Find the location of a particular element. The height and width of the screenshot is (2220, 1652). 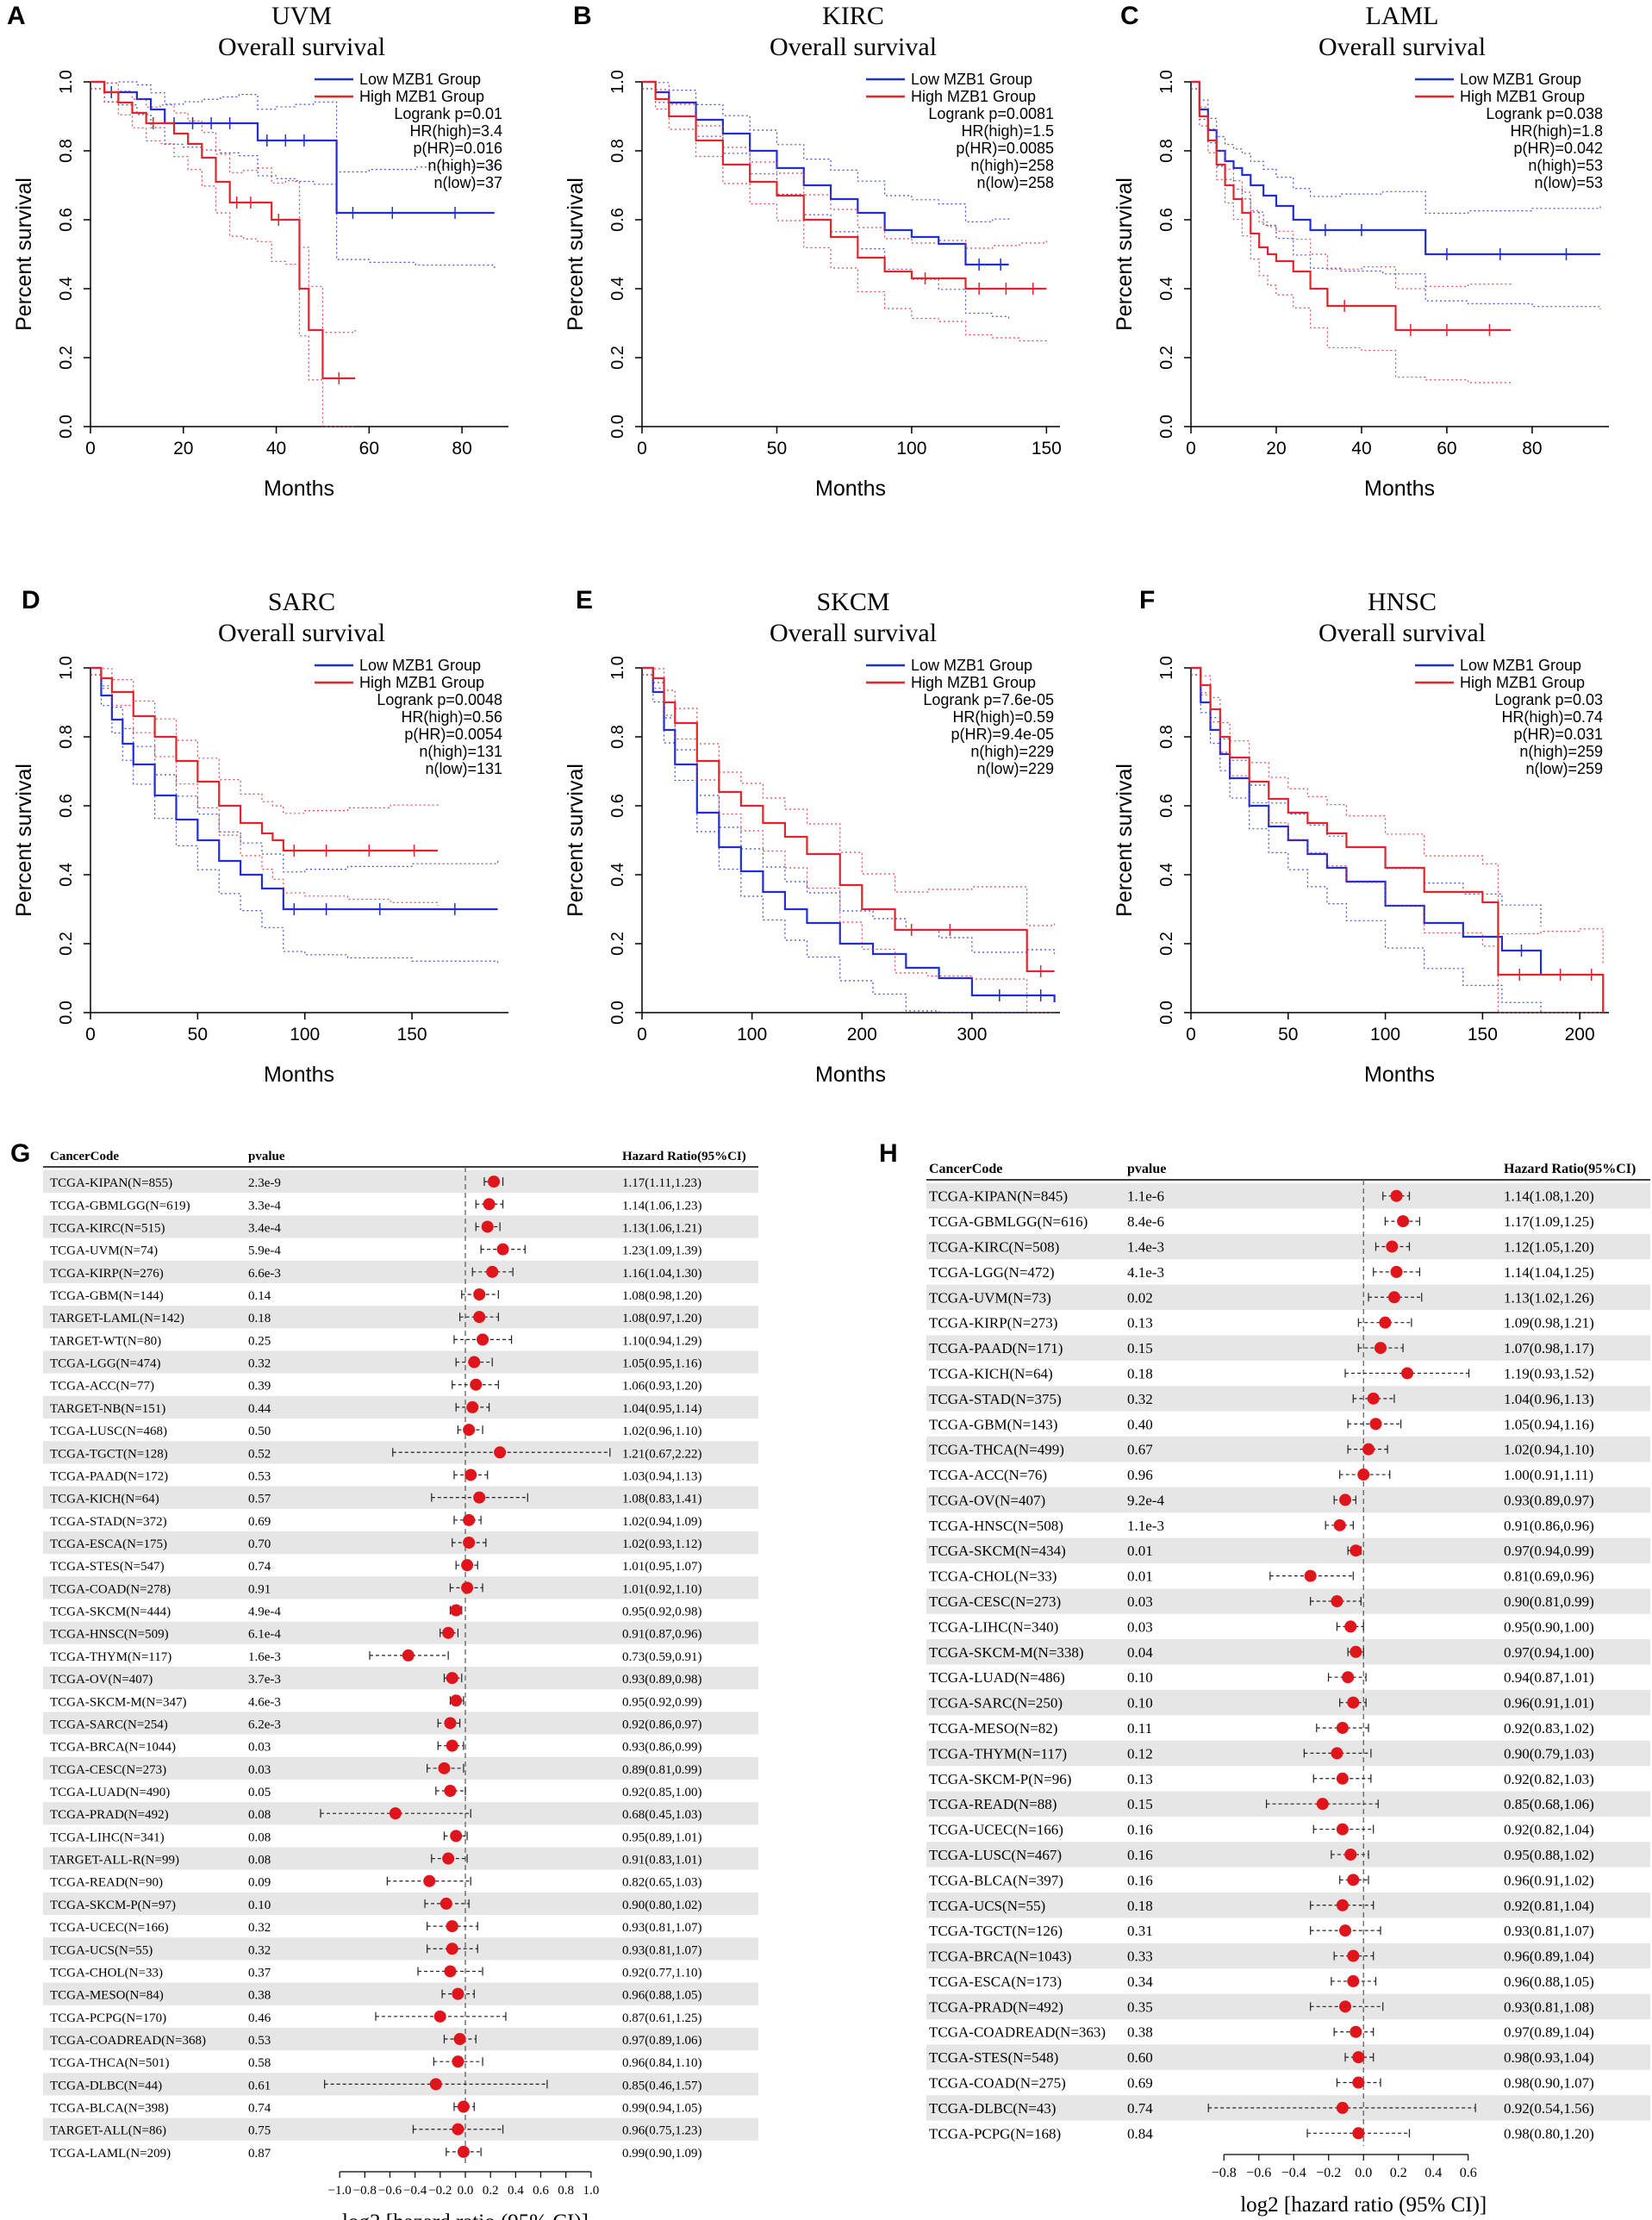

panel-label-e: E is located at coordinates (585, 600).